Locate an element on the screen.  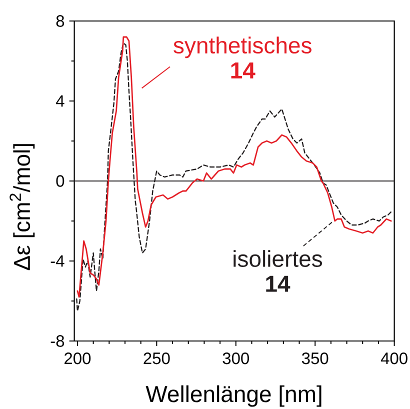
x-tick-label: 300 is located at coordinates (235, 358).